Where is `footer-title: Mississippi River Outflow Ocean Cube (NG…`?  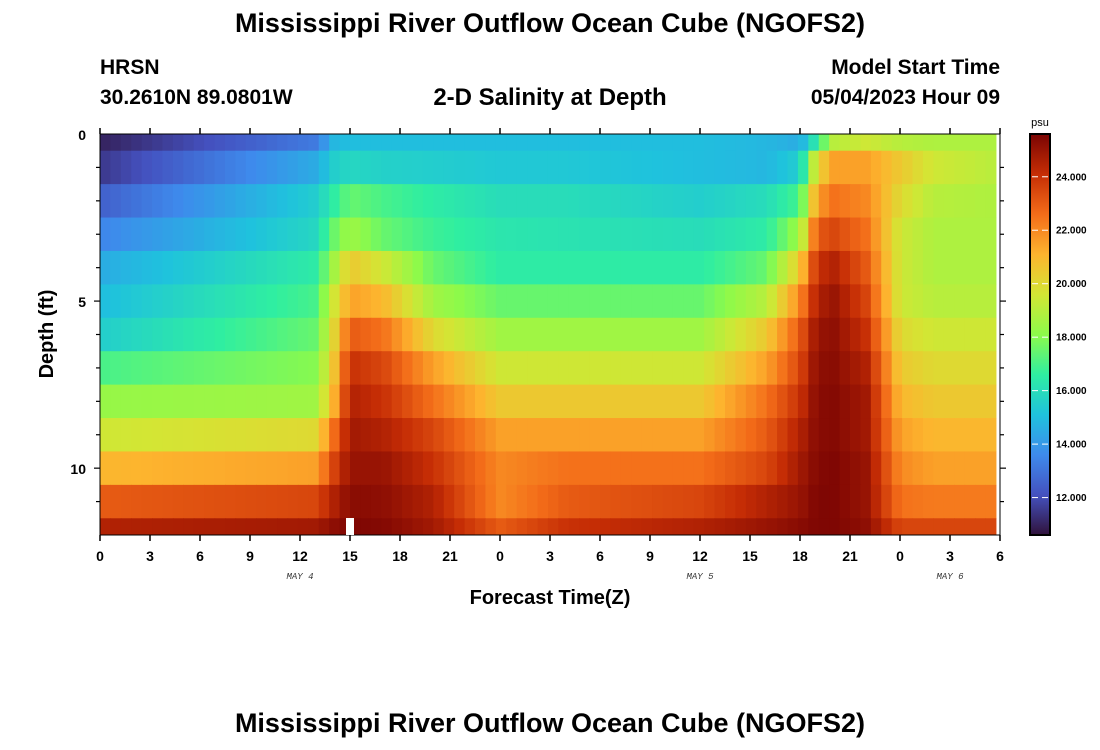 footer-title: Mississippi River Outflow Ocean Cube (NG… is located at coordinates (550, 723).